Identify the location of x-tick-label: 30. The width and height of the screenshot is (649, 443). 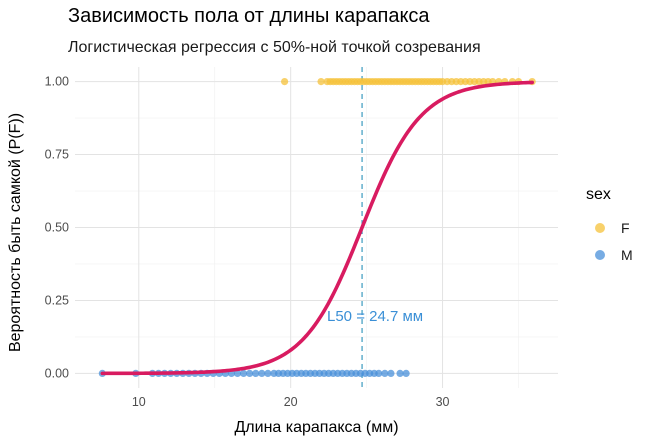
(443, 402).